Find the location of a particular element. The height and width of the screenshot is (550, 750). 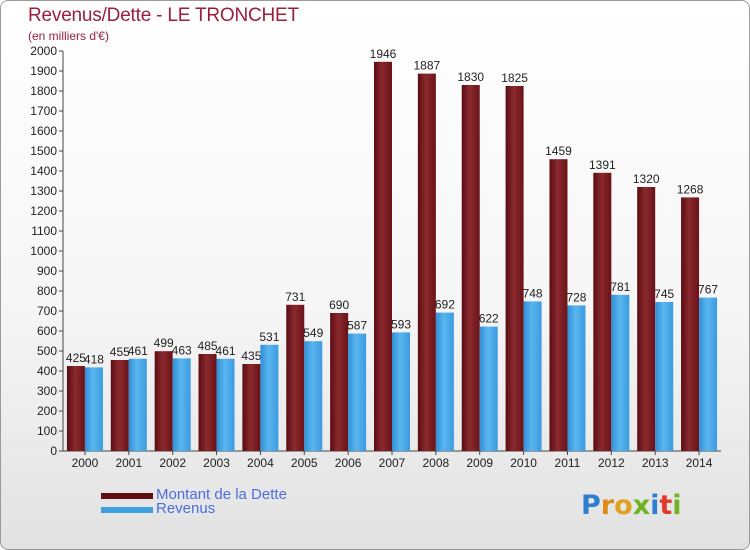

y-tick-label: 1900 is located at coordinates (43, 71).